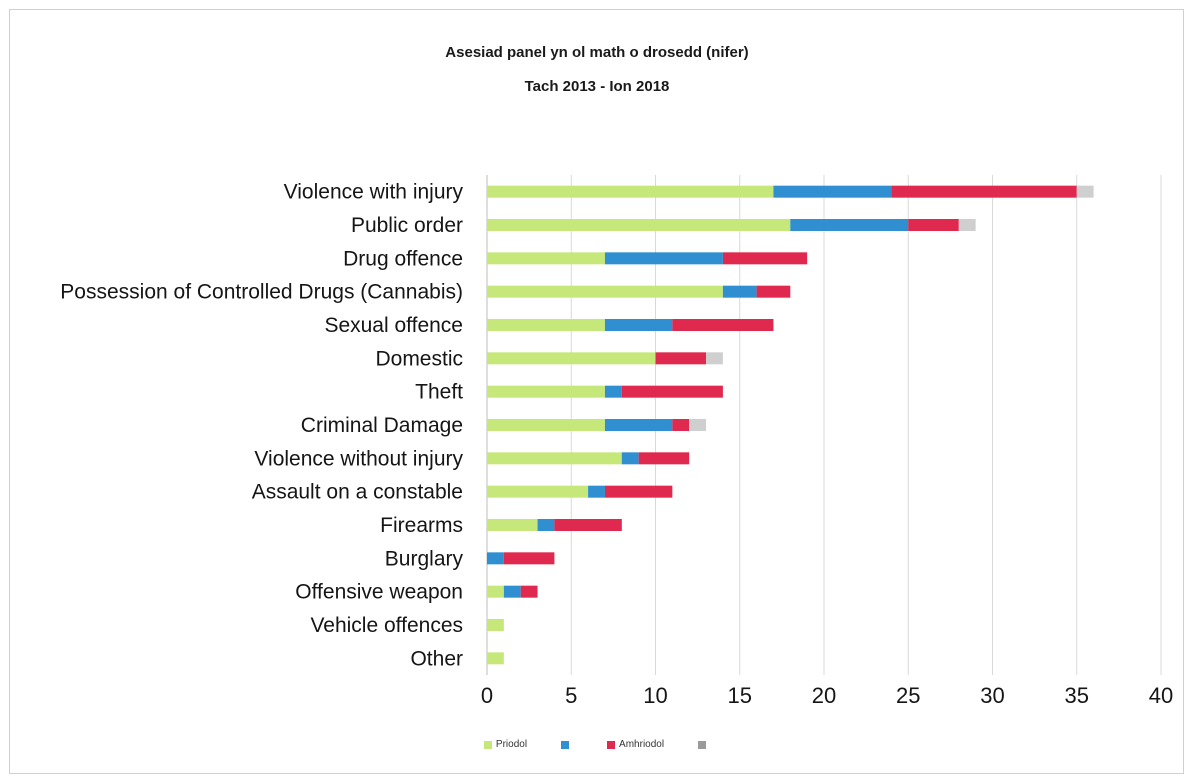 Image resolution: width=1194 pixels, height=783 pixels. What do you see at coordinates (374, 192) in the screenshot?
I see `category-label: Violence with injury` at bounding box center [374, 192].